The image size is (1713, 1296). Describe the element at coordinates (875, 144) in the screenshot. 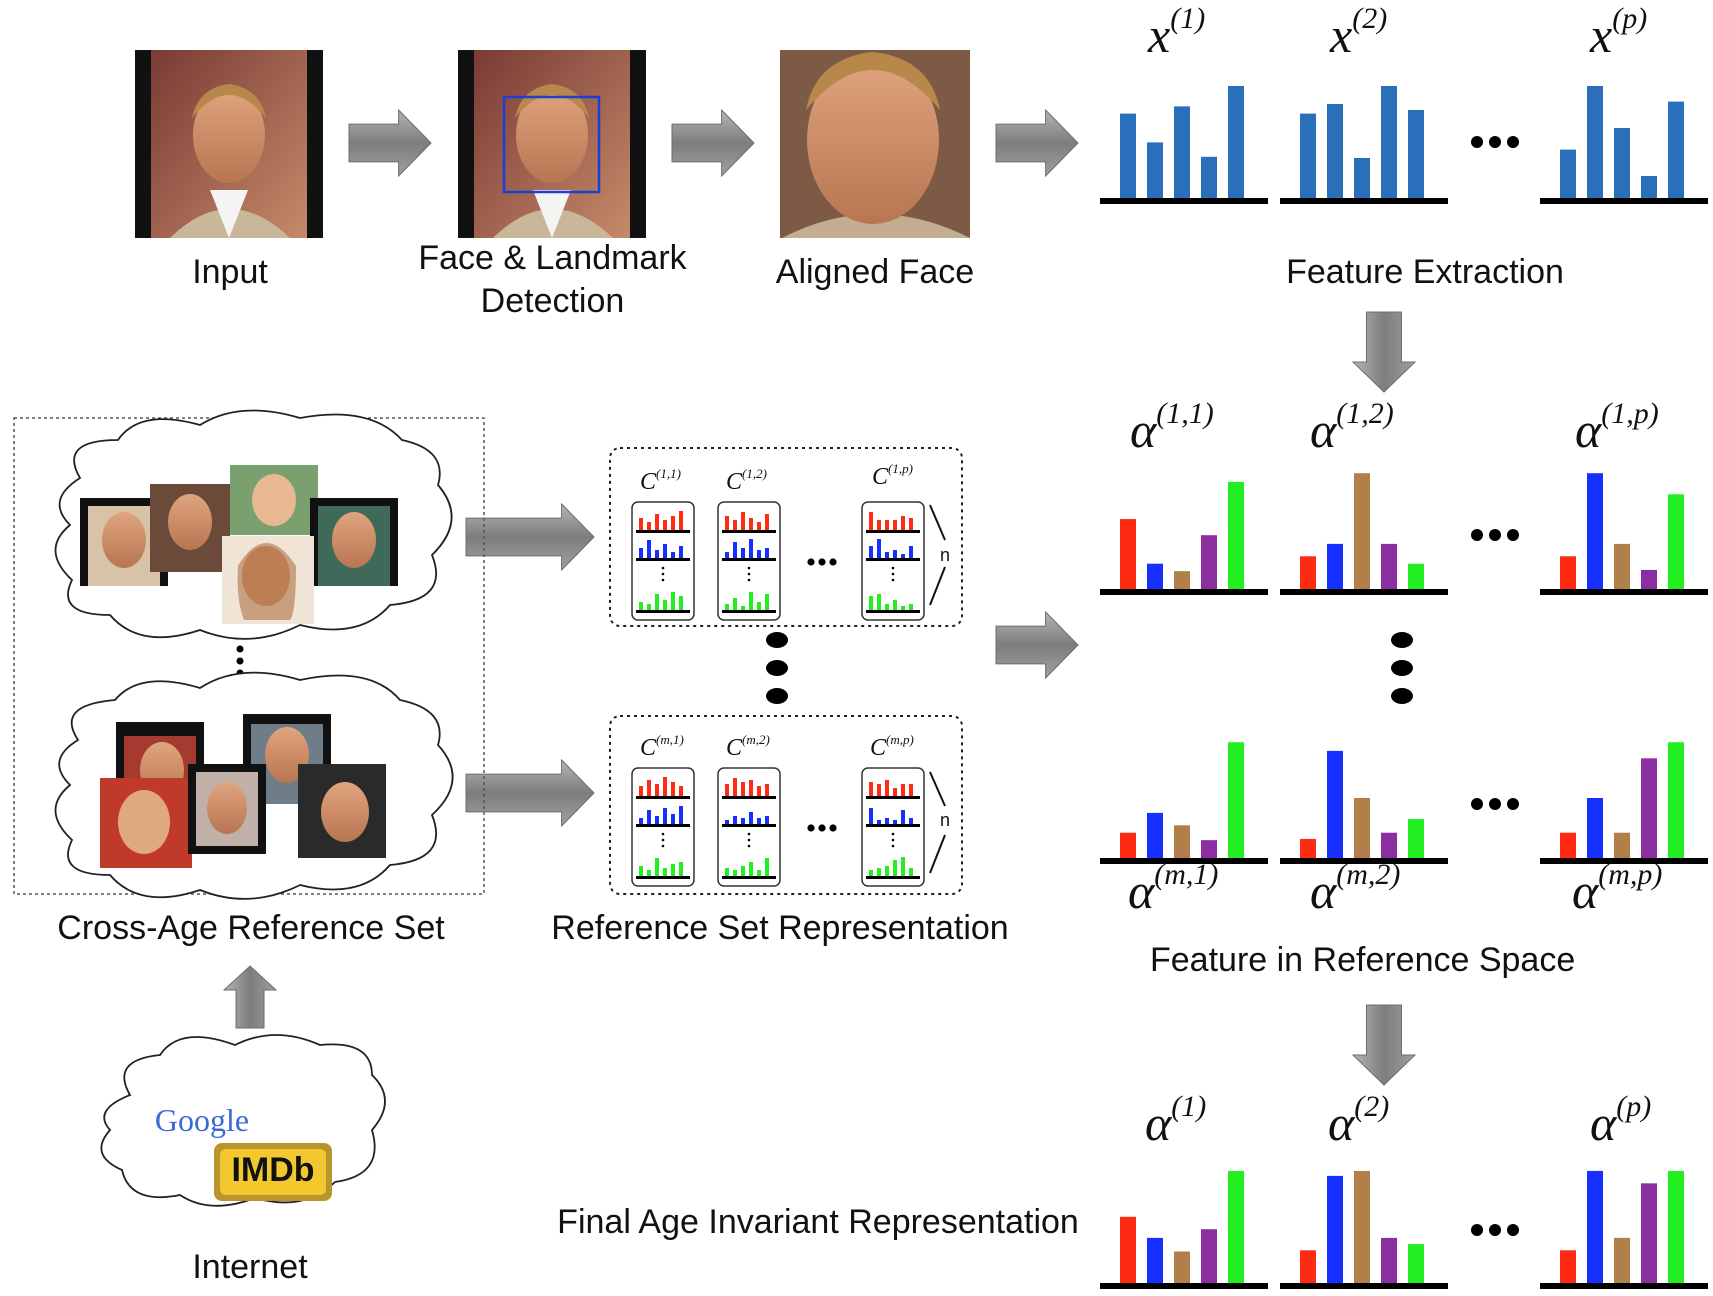

I see `aligned-face-photo` at that location.